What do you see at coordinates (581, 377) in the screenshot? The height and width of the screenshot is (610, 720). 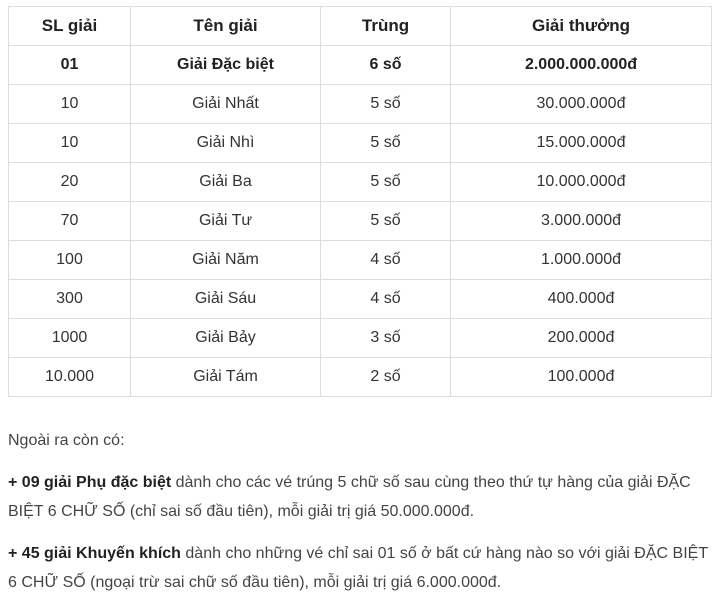 I see `cell-prize-value: 100.000đ` at bounding box center [581, 377].